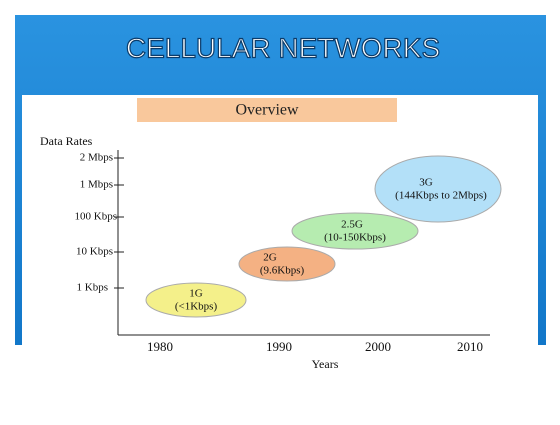  Describe the element at coordinates (325, 364) in the screenshot. I see `x-axis-title: Years` at that location.